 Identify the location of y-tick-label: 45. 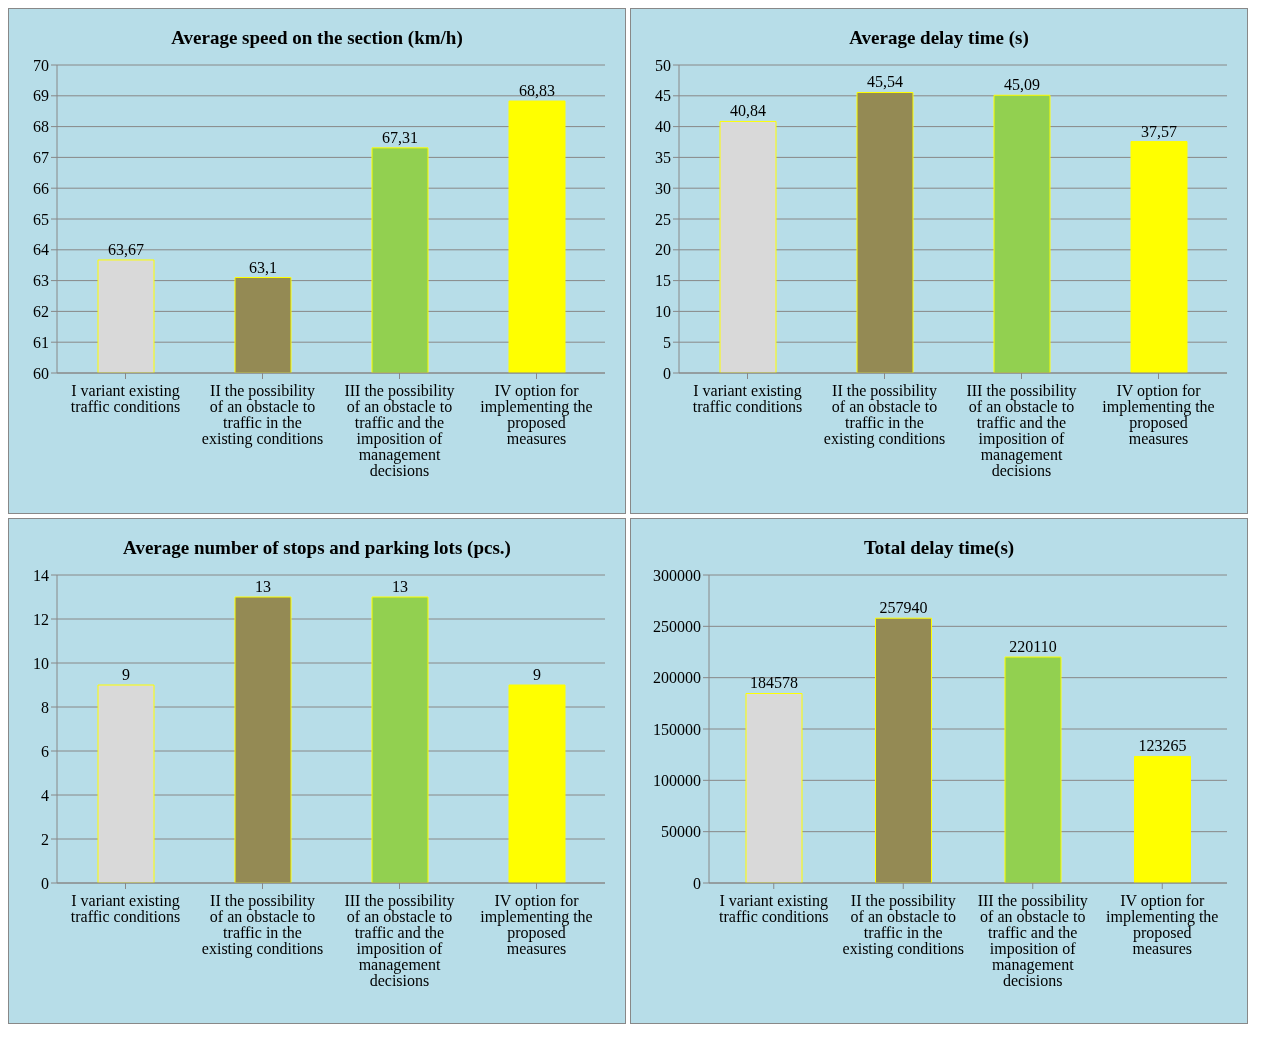
(663, 96).